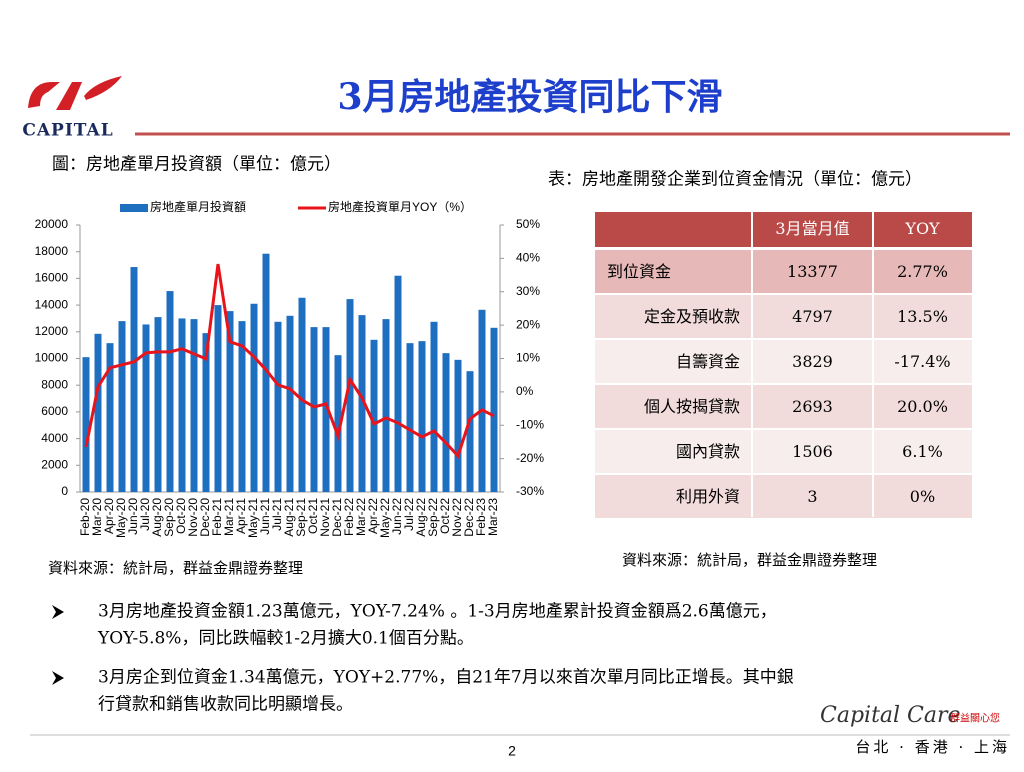  What do you see at coordinates (922, 496) in the screenshot?
I see `table-cell: 0%` at bounding box center [922, 496].